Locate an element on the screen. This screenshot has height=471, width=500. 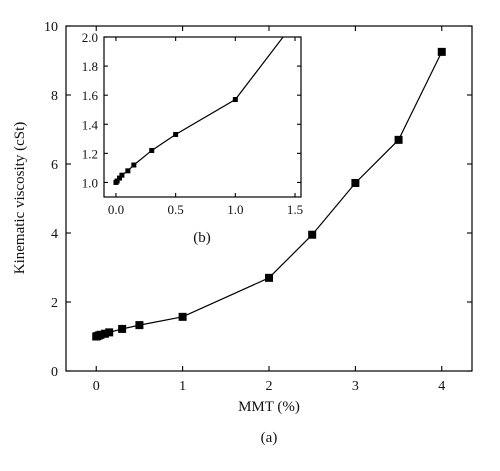
y-tick-label: 4 is located at coordinates (54, 234).